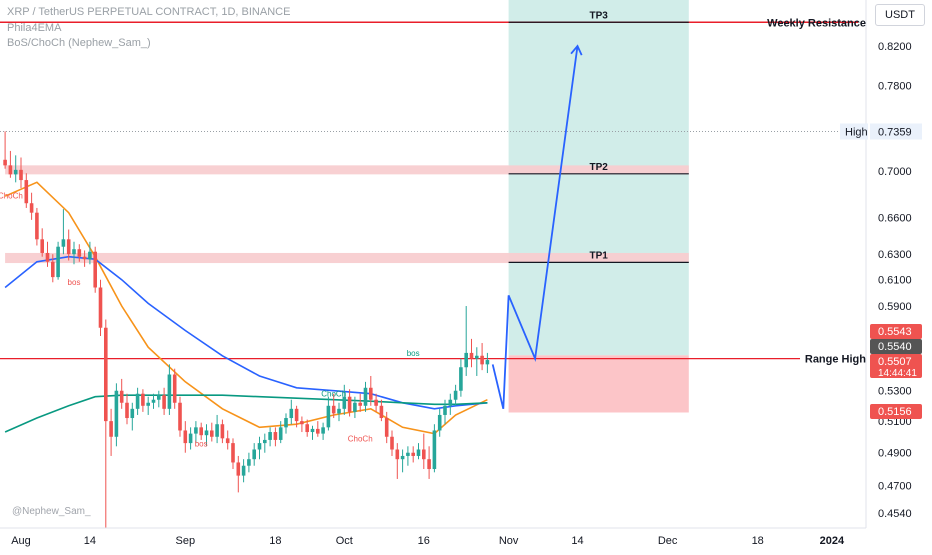 This screenshot has width=932, height=555. What do you see at coordinates (344, 541) in the screenshot?
I see `time-tick-label: Oct` at bounding box center [344, 541].